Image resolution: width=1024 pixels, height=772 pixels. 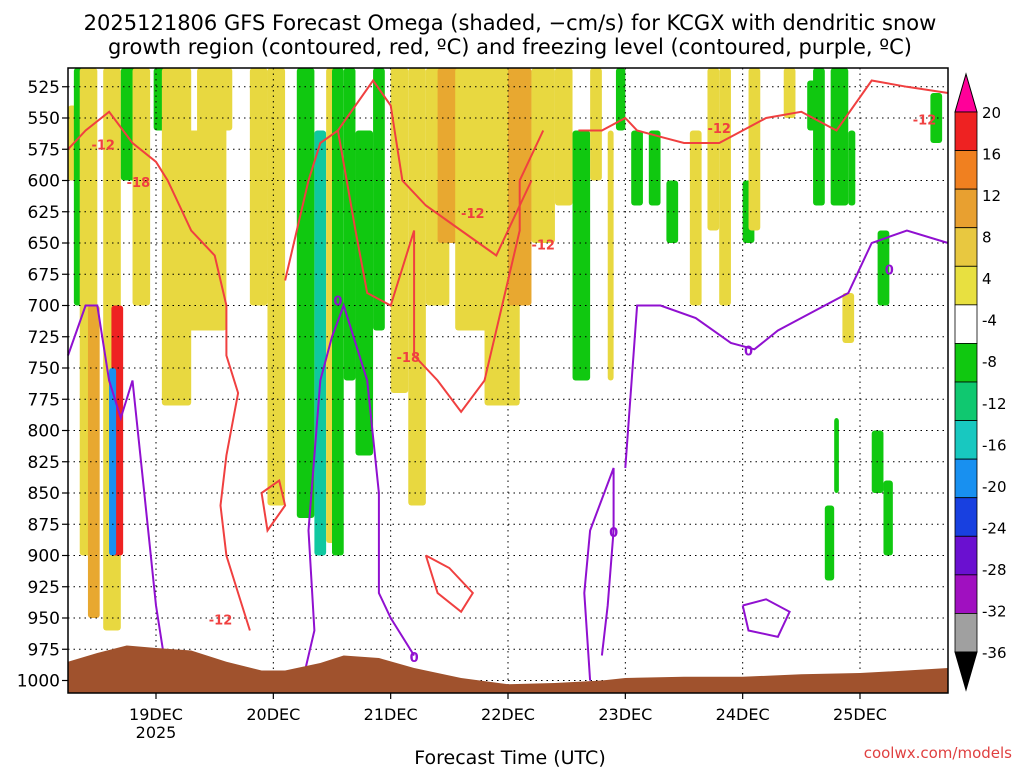 What do you see at coordinates (44, 182) in the screenshot?
I see `y-tick-label: 600` at bounding box center [44, 182].